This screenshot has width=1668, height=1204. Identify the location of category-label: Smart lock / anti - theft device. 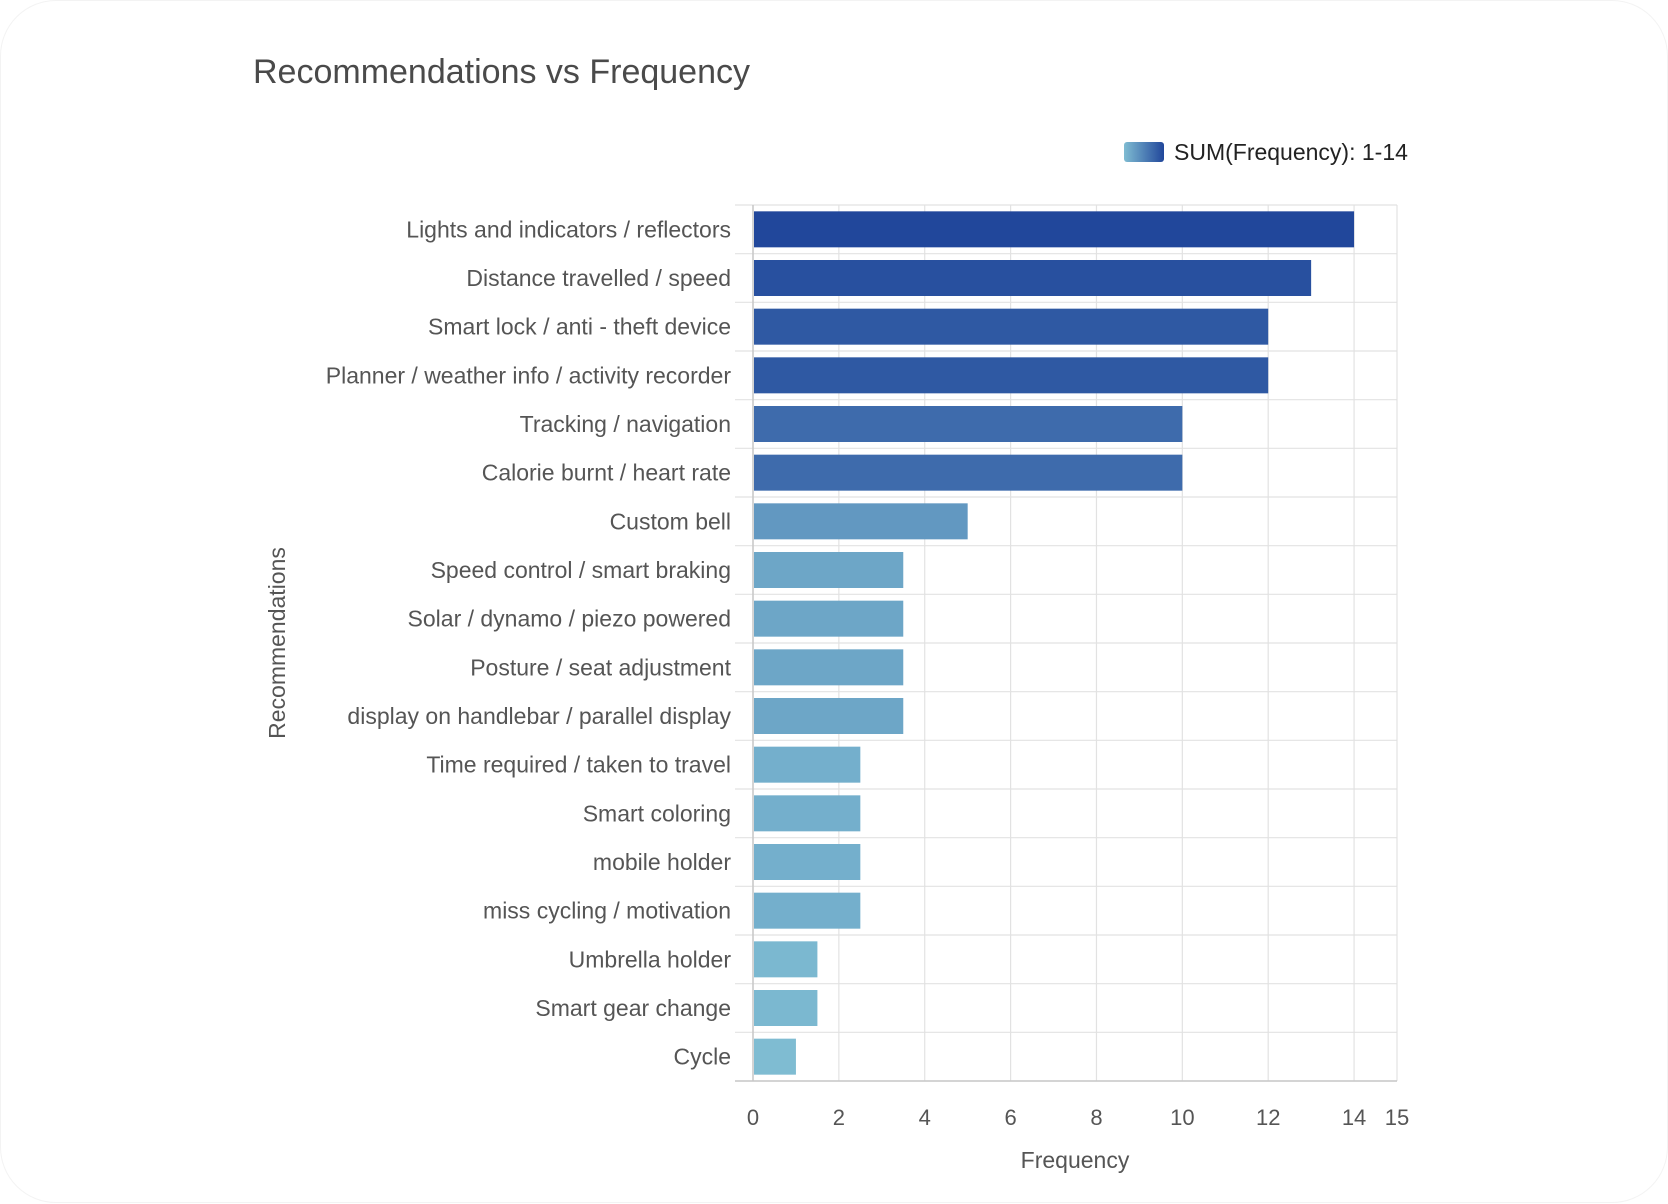
(579, 327).